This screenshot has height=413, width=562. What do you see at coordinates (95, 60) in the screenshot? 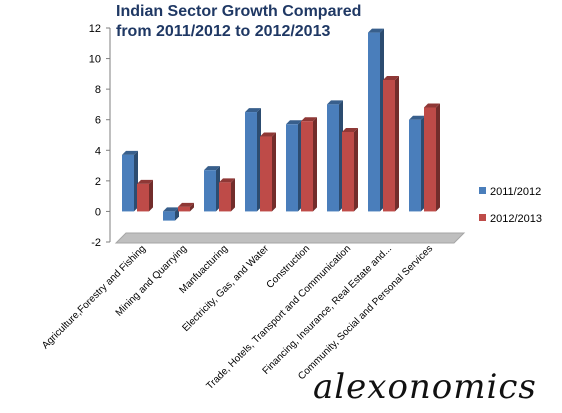
I see `y-tick-label: 10` at bounding box center [95, 60].